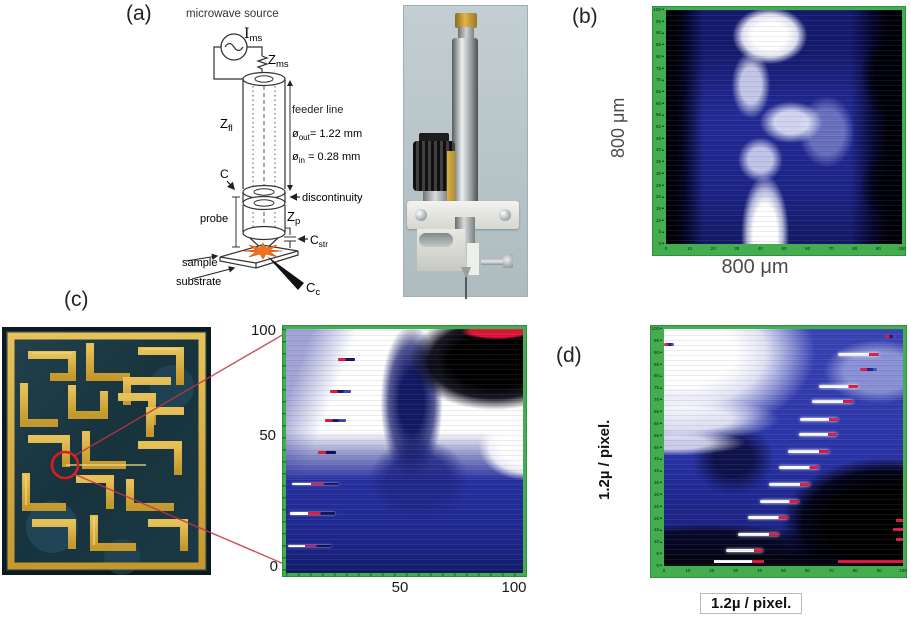  What do you see at coordinates (569, 355) in the screenshot?
I see `panel-d-label: (d)` at bounding box center [569, 355].